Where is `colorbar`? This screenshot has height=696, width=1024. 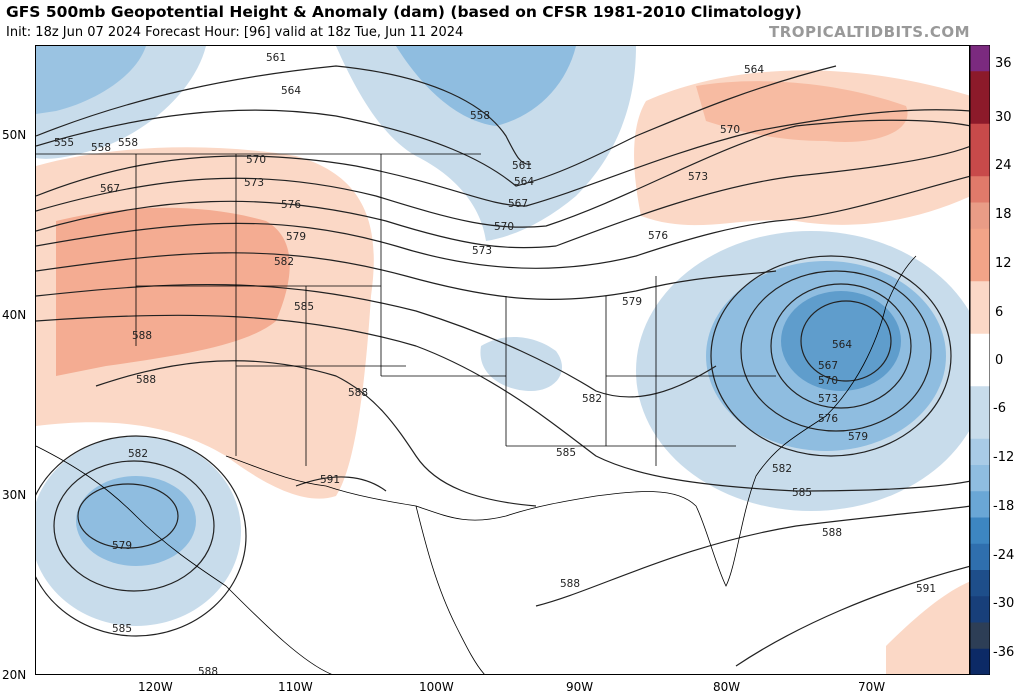 colorbar is located at coordinates (980, 360).